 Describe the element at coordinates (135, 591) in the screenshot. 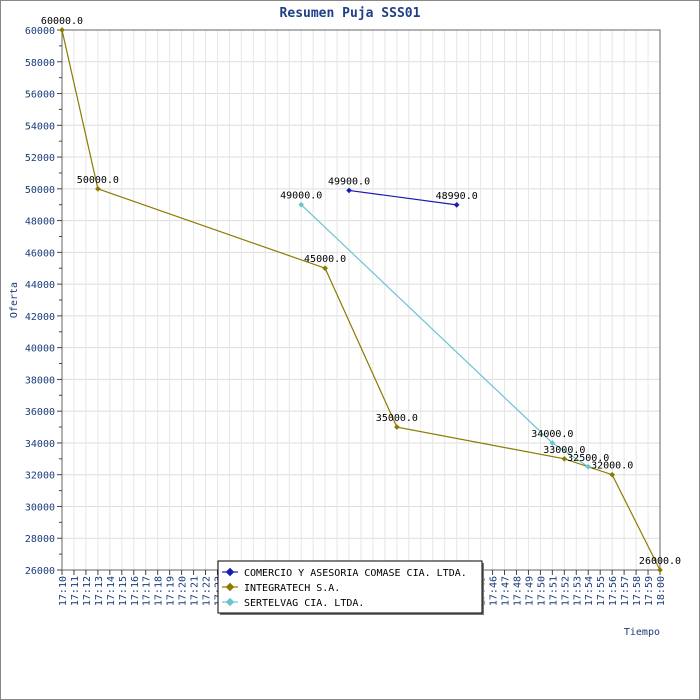

I see `x-tick-label: 17:16` at that location.